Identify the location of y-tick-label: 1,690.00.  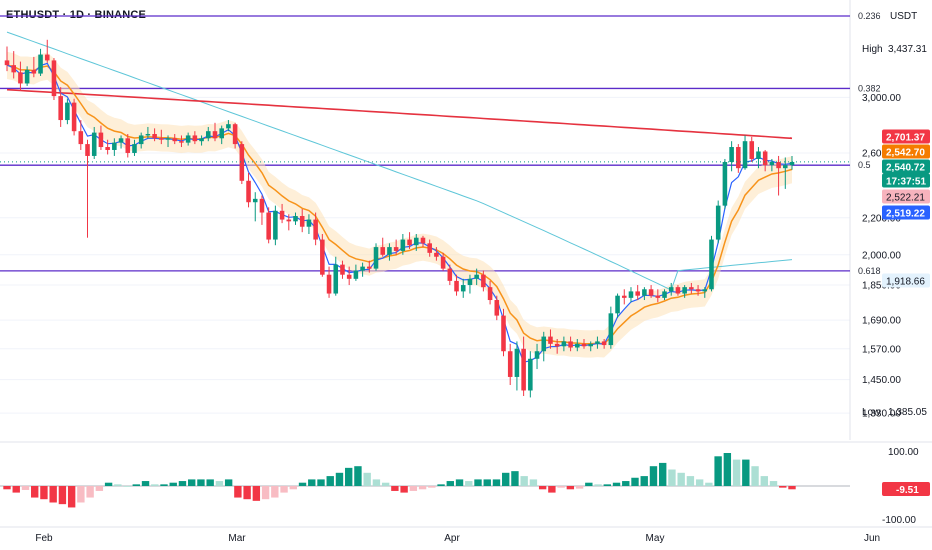
(881, 321).